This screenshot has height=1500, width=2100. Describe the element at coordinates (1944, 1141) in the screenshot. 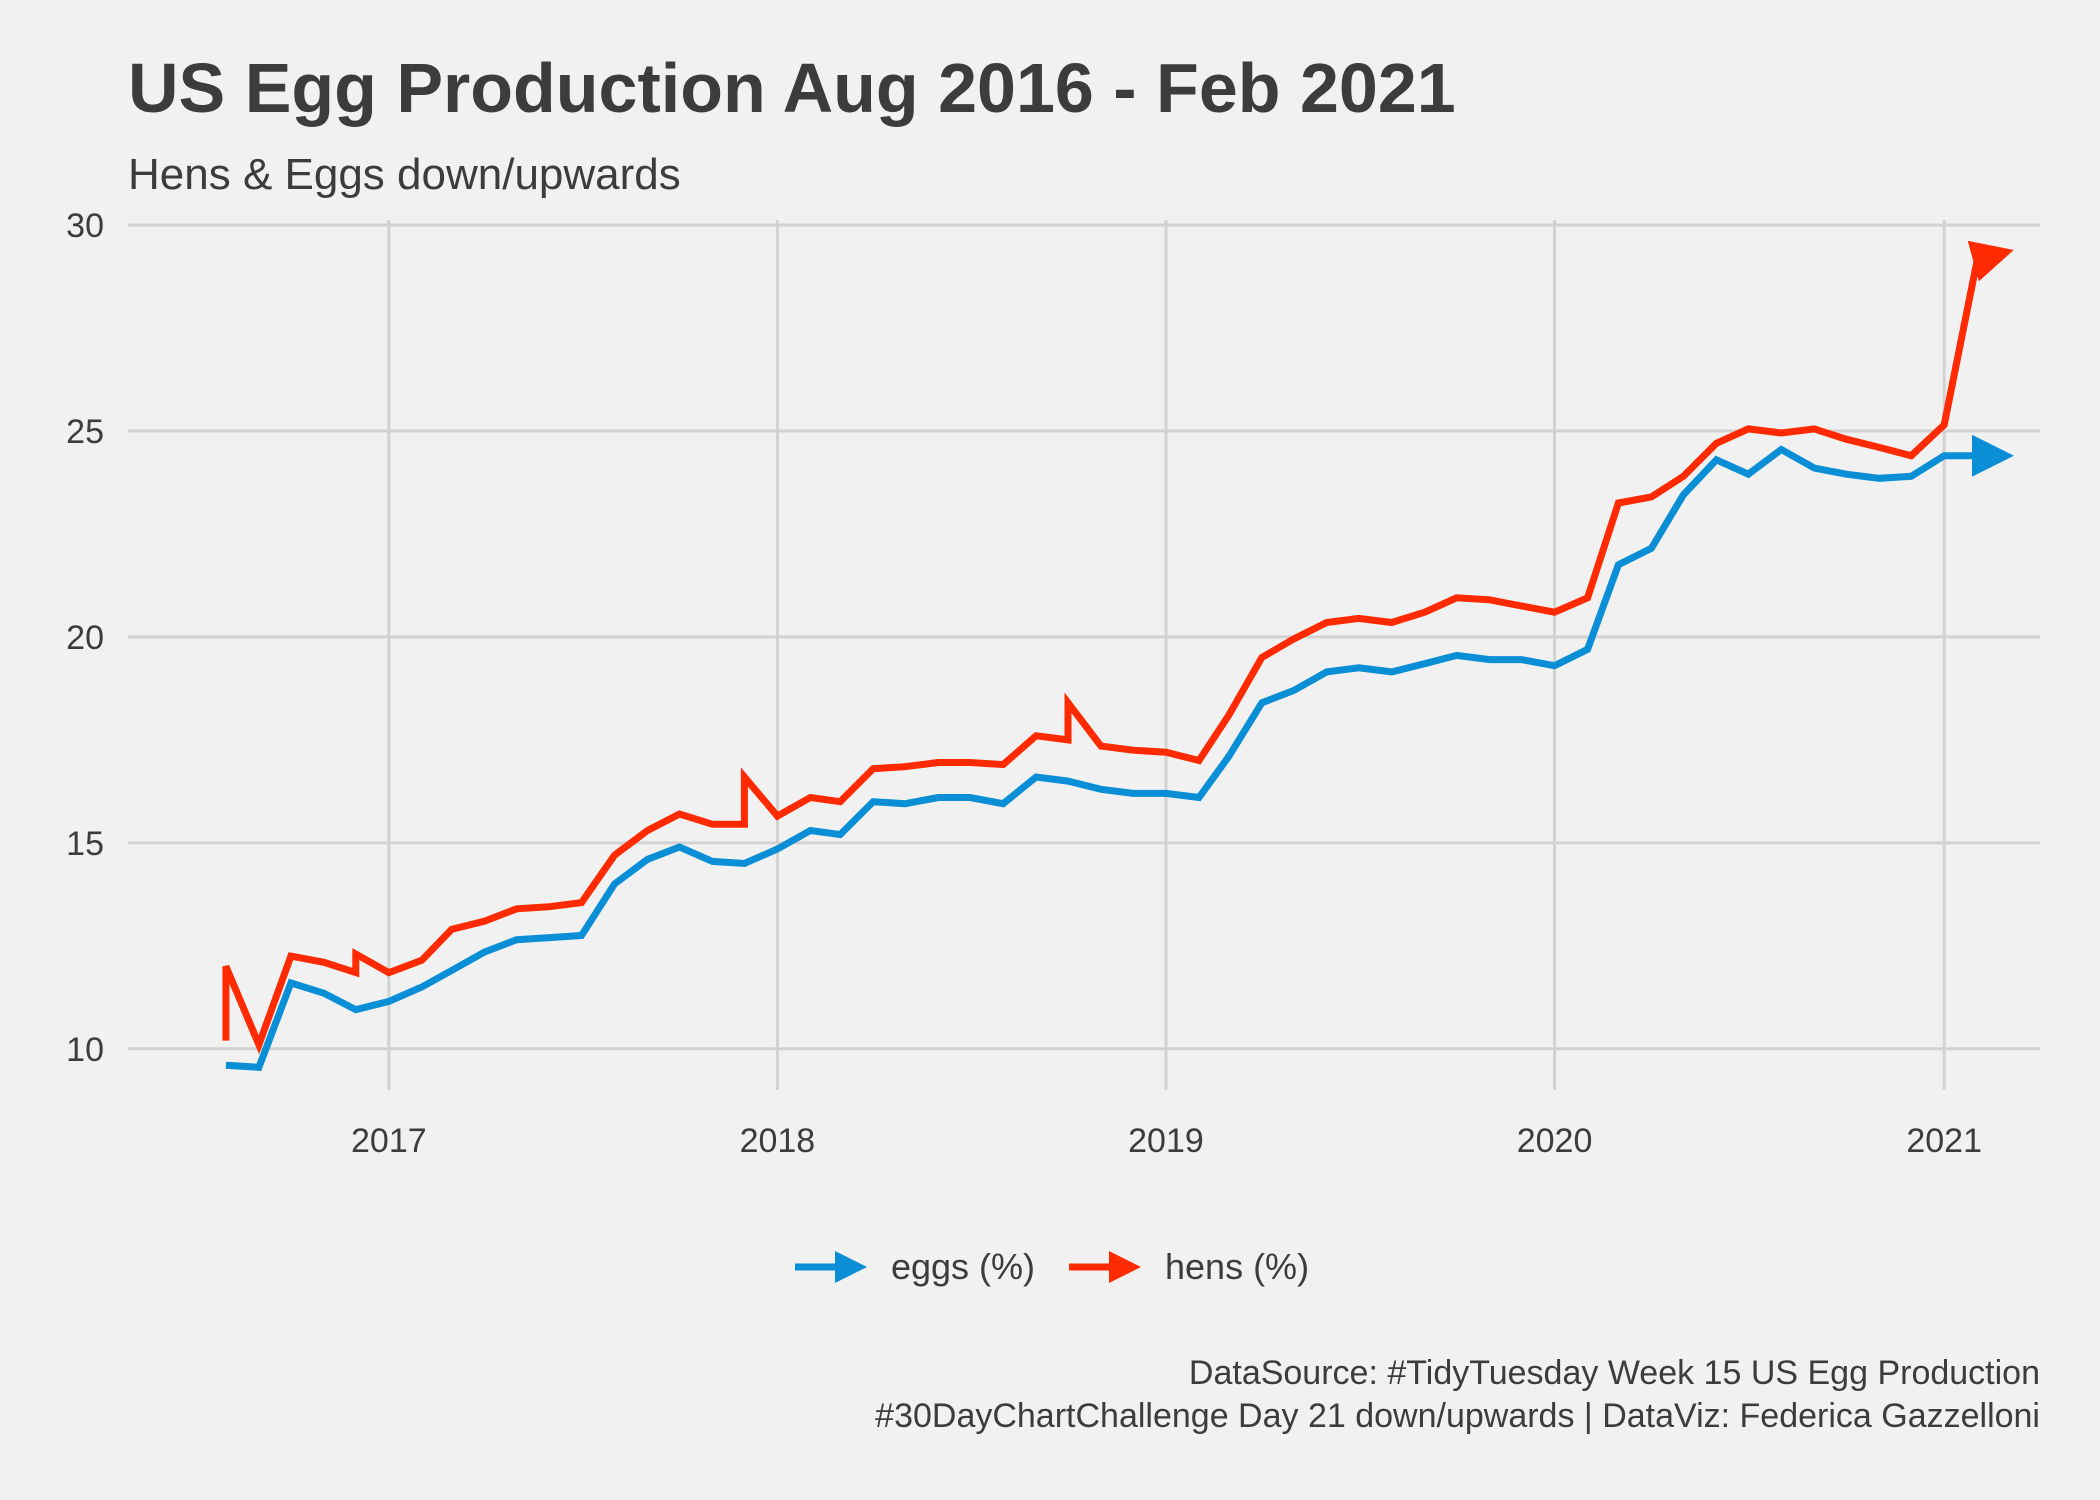

I see `x-tick-label: 2021` at that location.